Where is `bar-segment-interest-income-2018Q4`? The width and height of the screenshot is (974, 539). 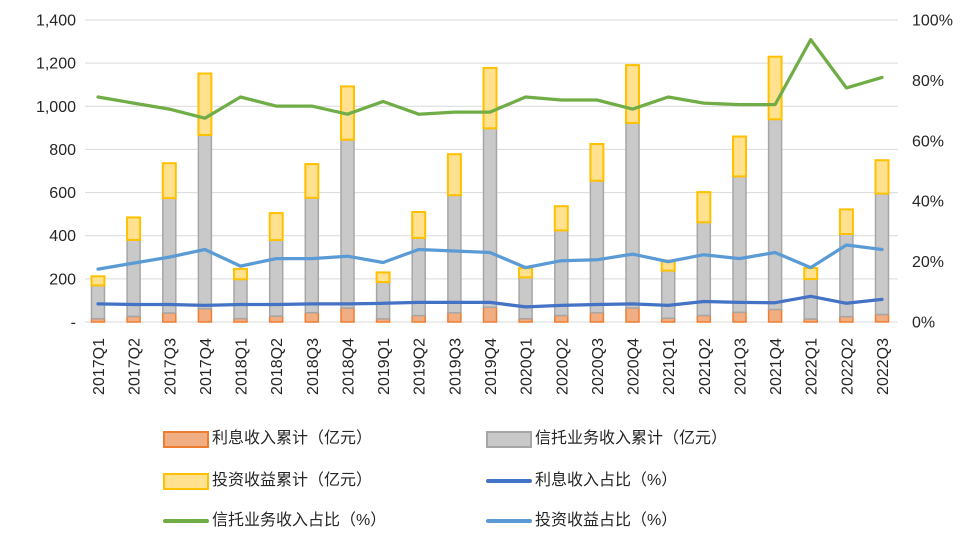 bar-segment-interest-income-2018Q4 is located at coordinates (347, 315).